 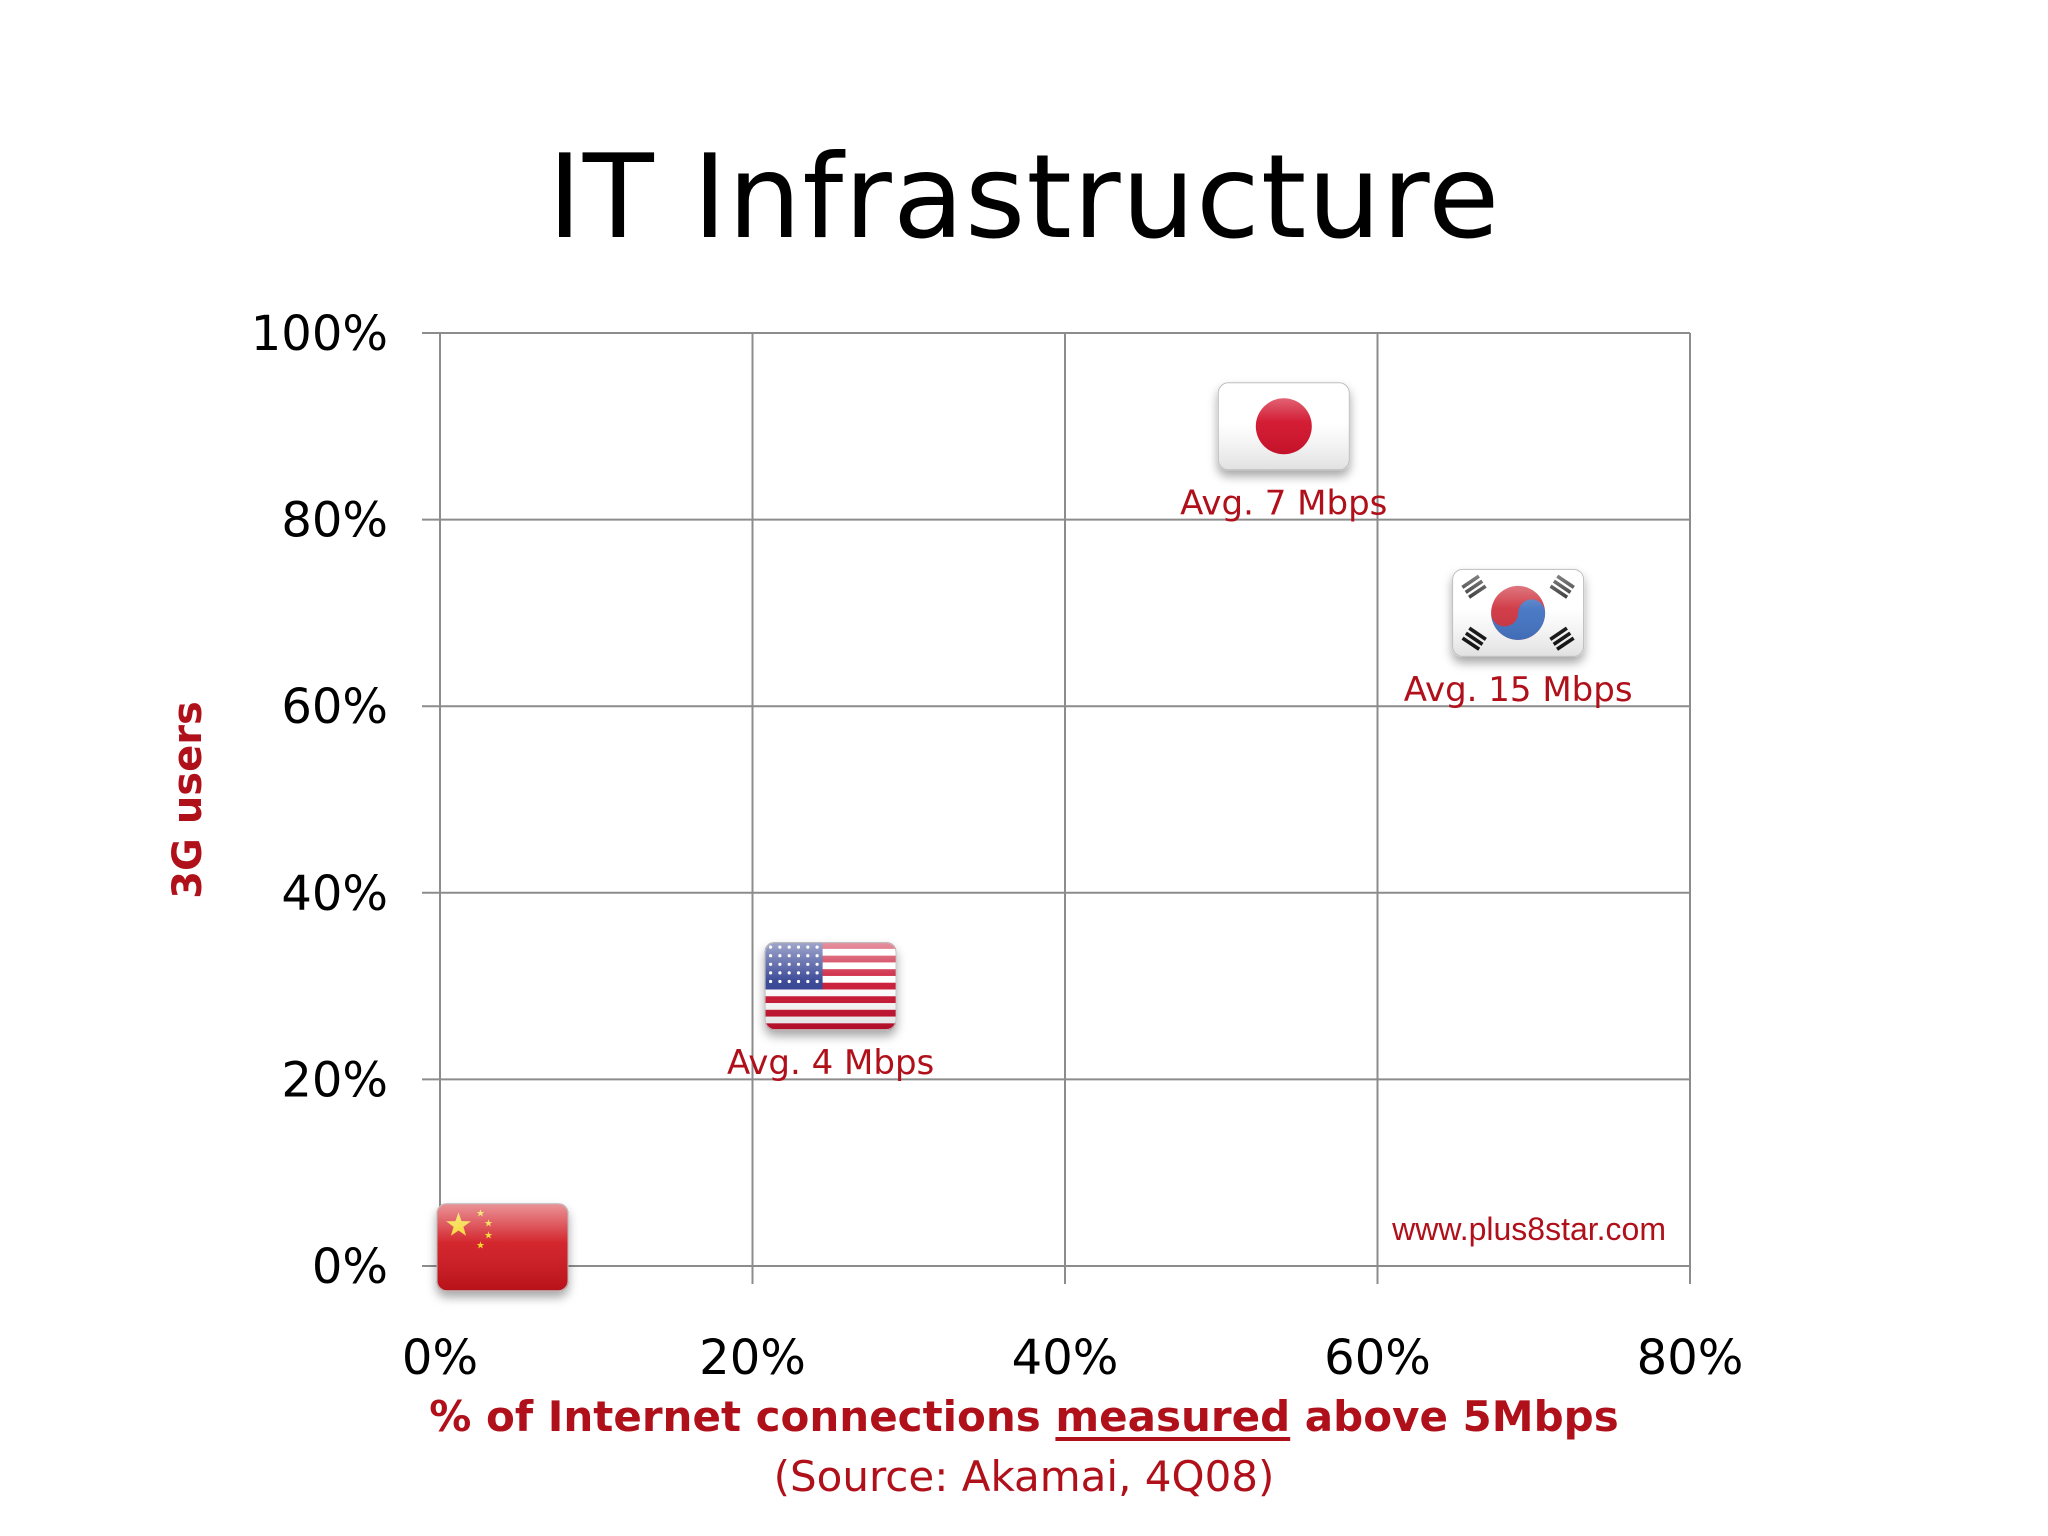 What do you see at coordinates (1283, 426) in the screenshot?
I see `japan-flag-icon` at bounding box center [1283, 426].